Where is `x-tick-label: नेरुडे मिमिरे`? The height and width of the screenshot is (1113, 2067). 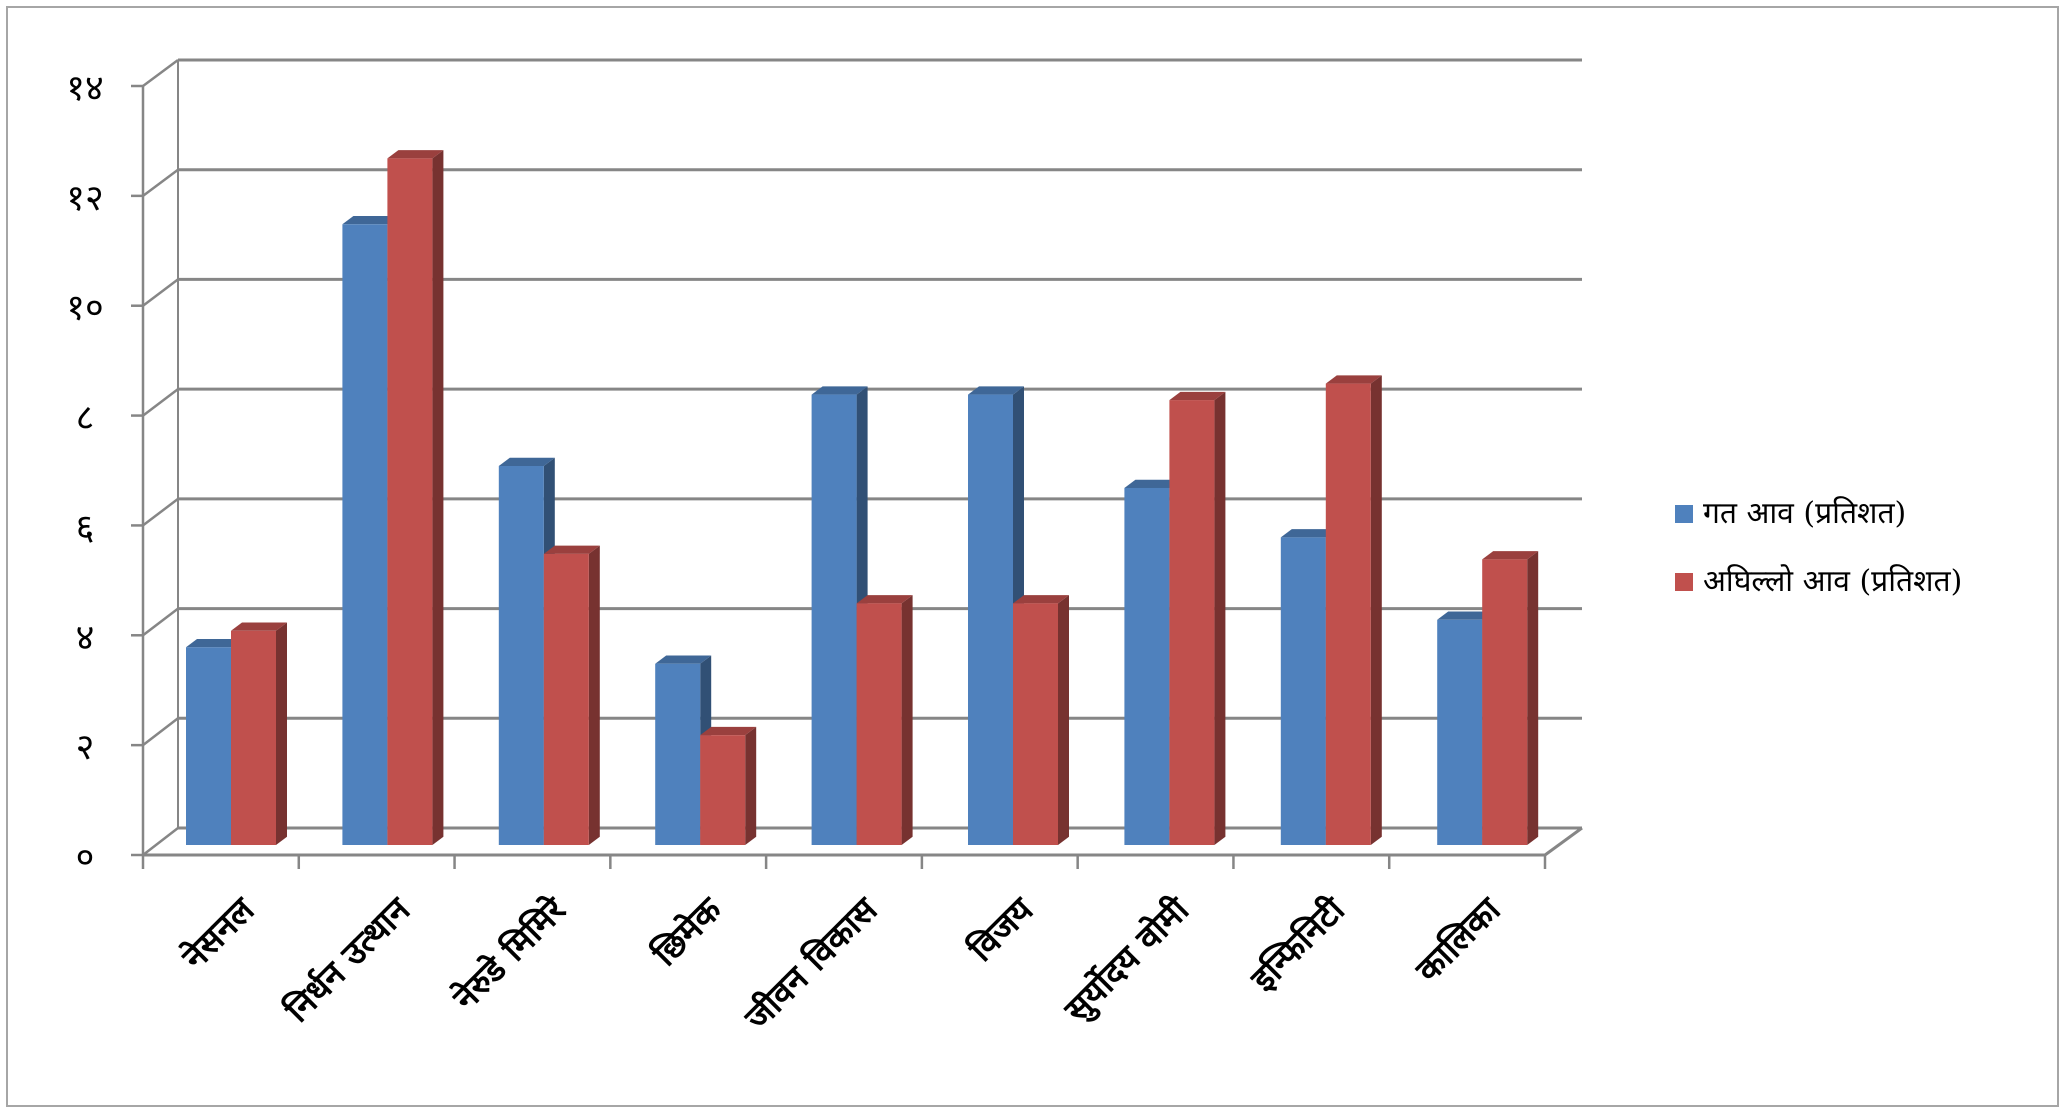 x-tick-label: नेरुडे मिमिरे is located at coordinates (509, 954).